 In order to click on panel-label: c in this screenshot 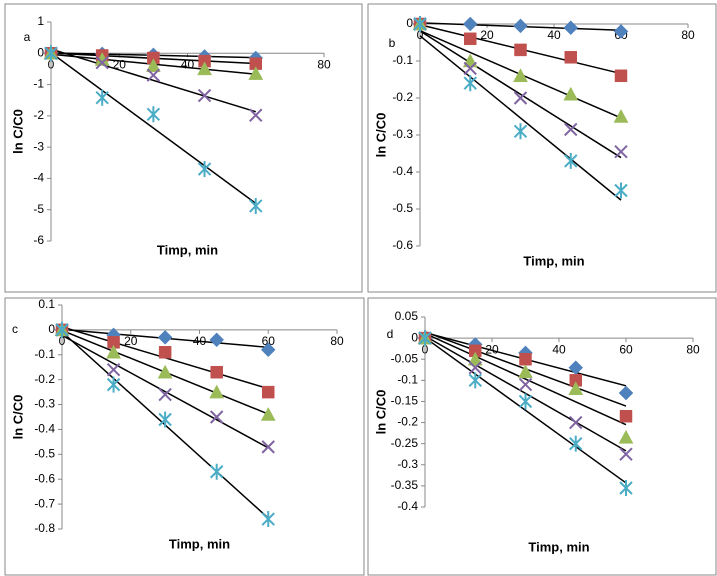, I will do `click(15, 329)`.